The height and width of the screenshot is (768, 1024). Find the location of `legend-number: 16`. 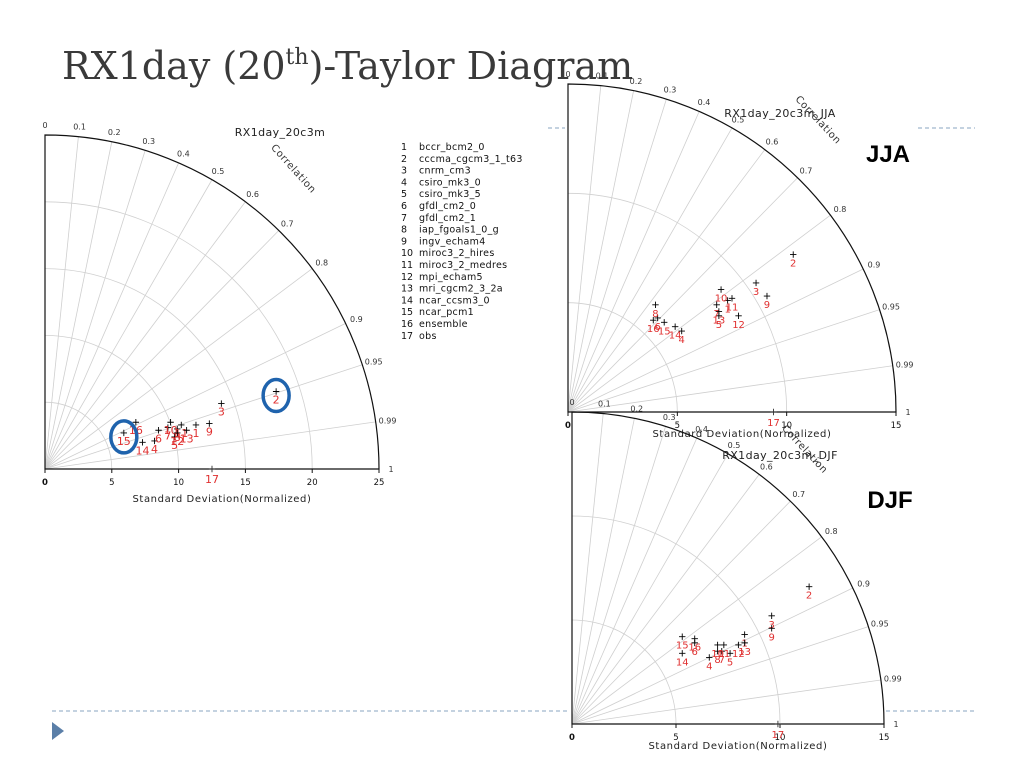

legend-number: 16 is located at coordinates (407, 324).